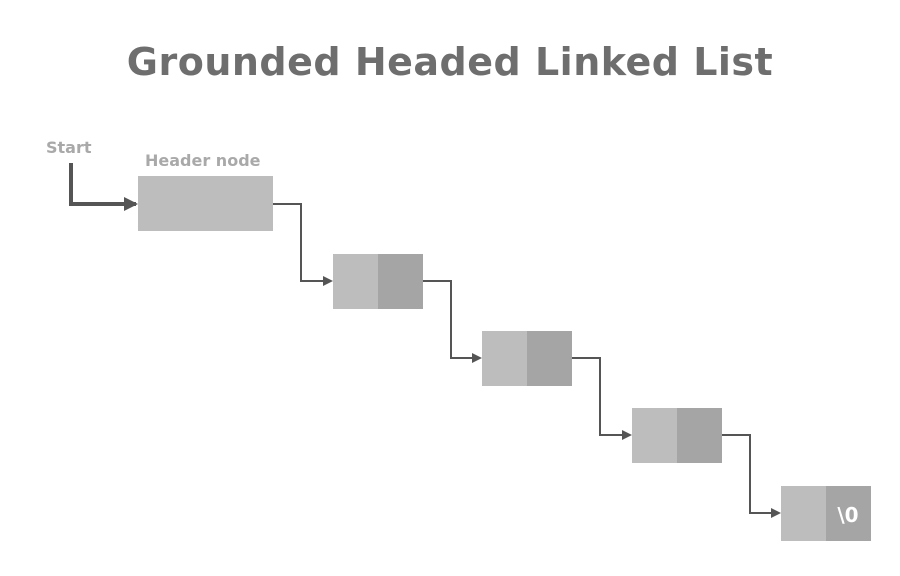 The width and height of the screenshot is (900, 576). I want to click on page-title: Grounded Headed Linked List, so click(450, 62).